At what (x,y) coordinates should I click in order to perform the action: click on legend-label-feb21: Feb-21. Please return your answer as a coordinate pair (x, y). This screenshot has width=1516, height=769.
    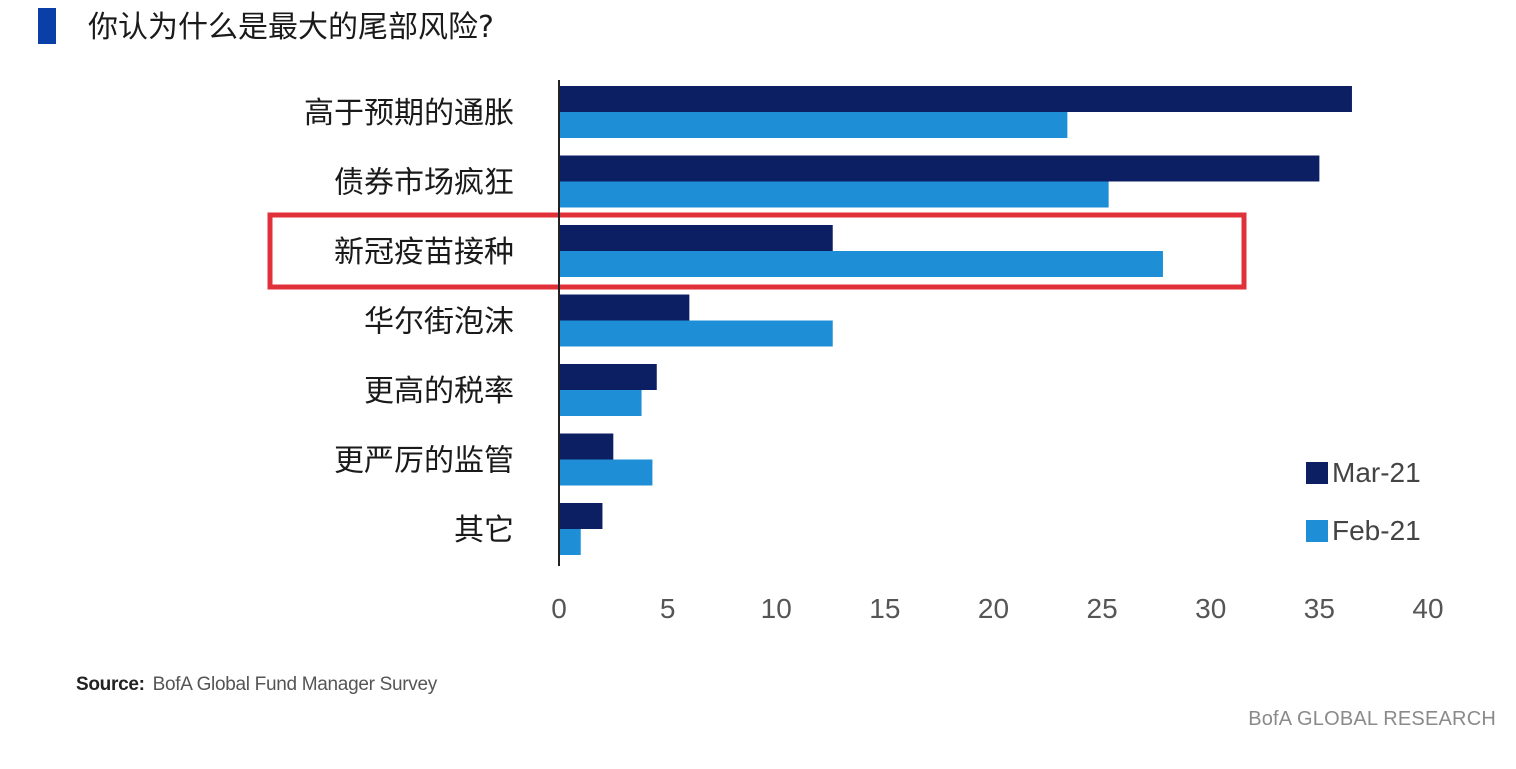
    Looking at the image, I should click on (1376, 530).